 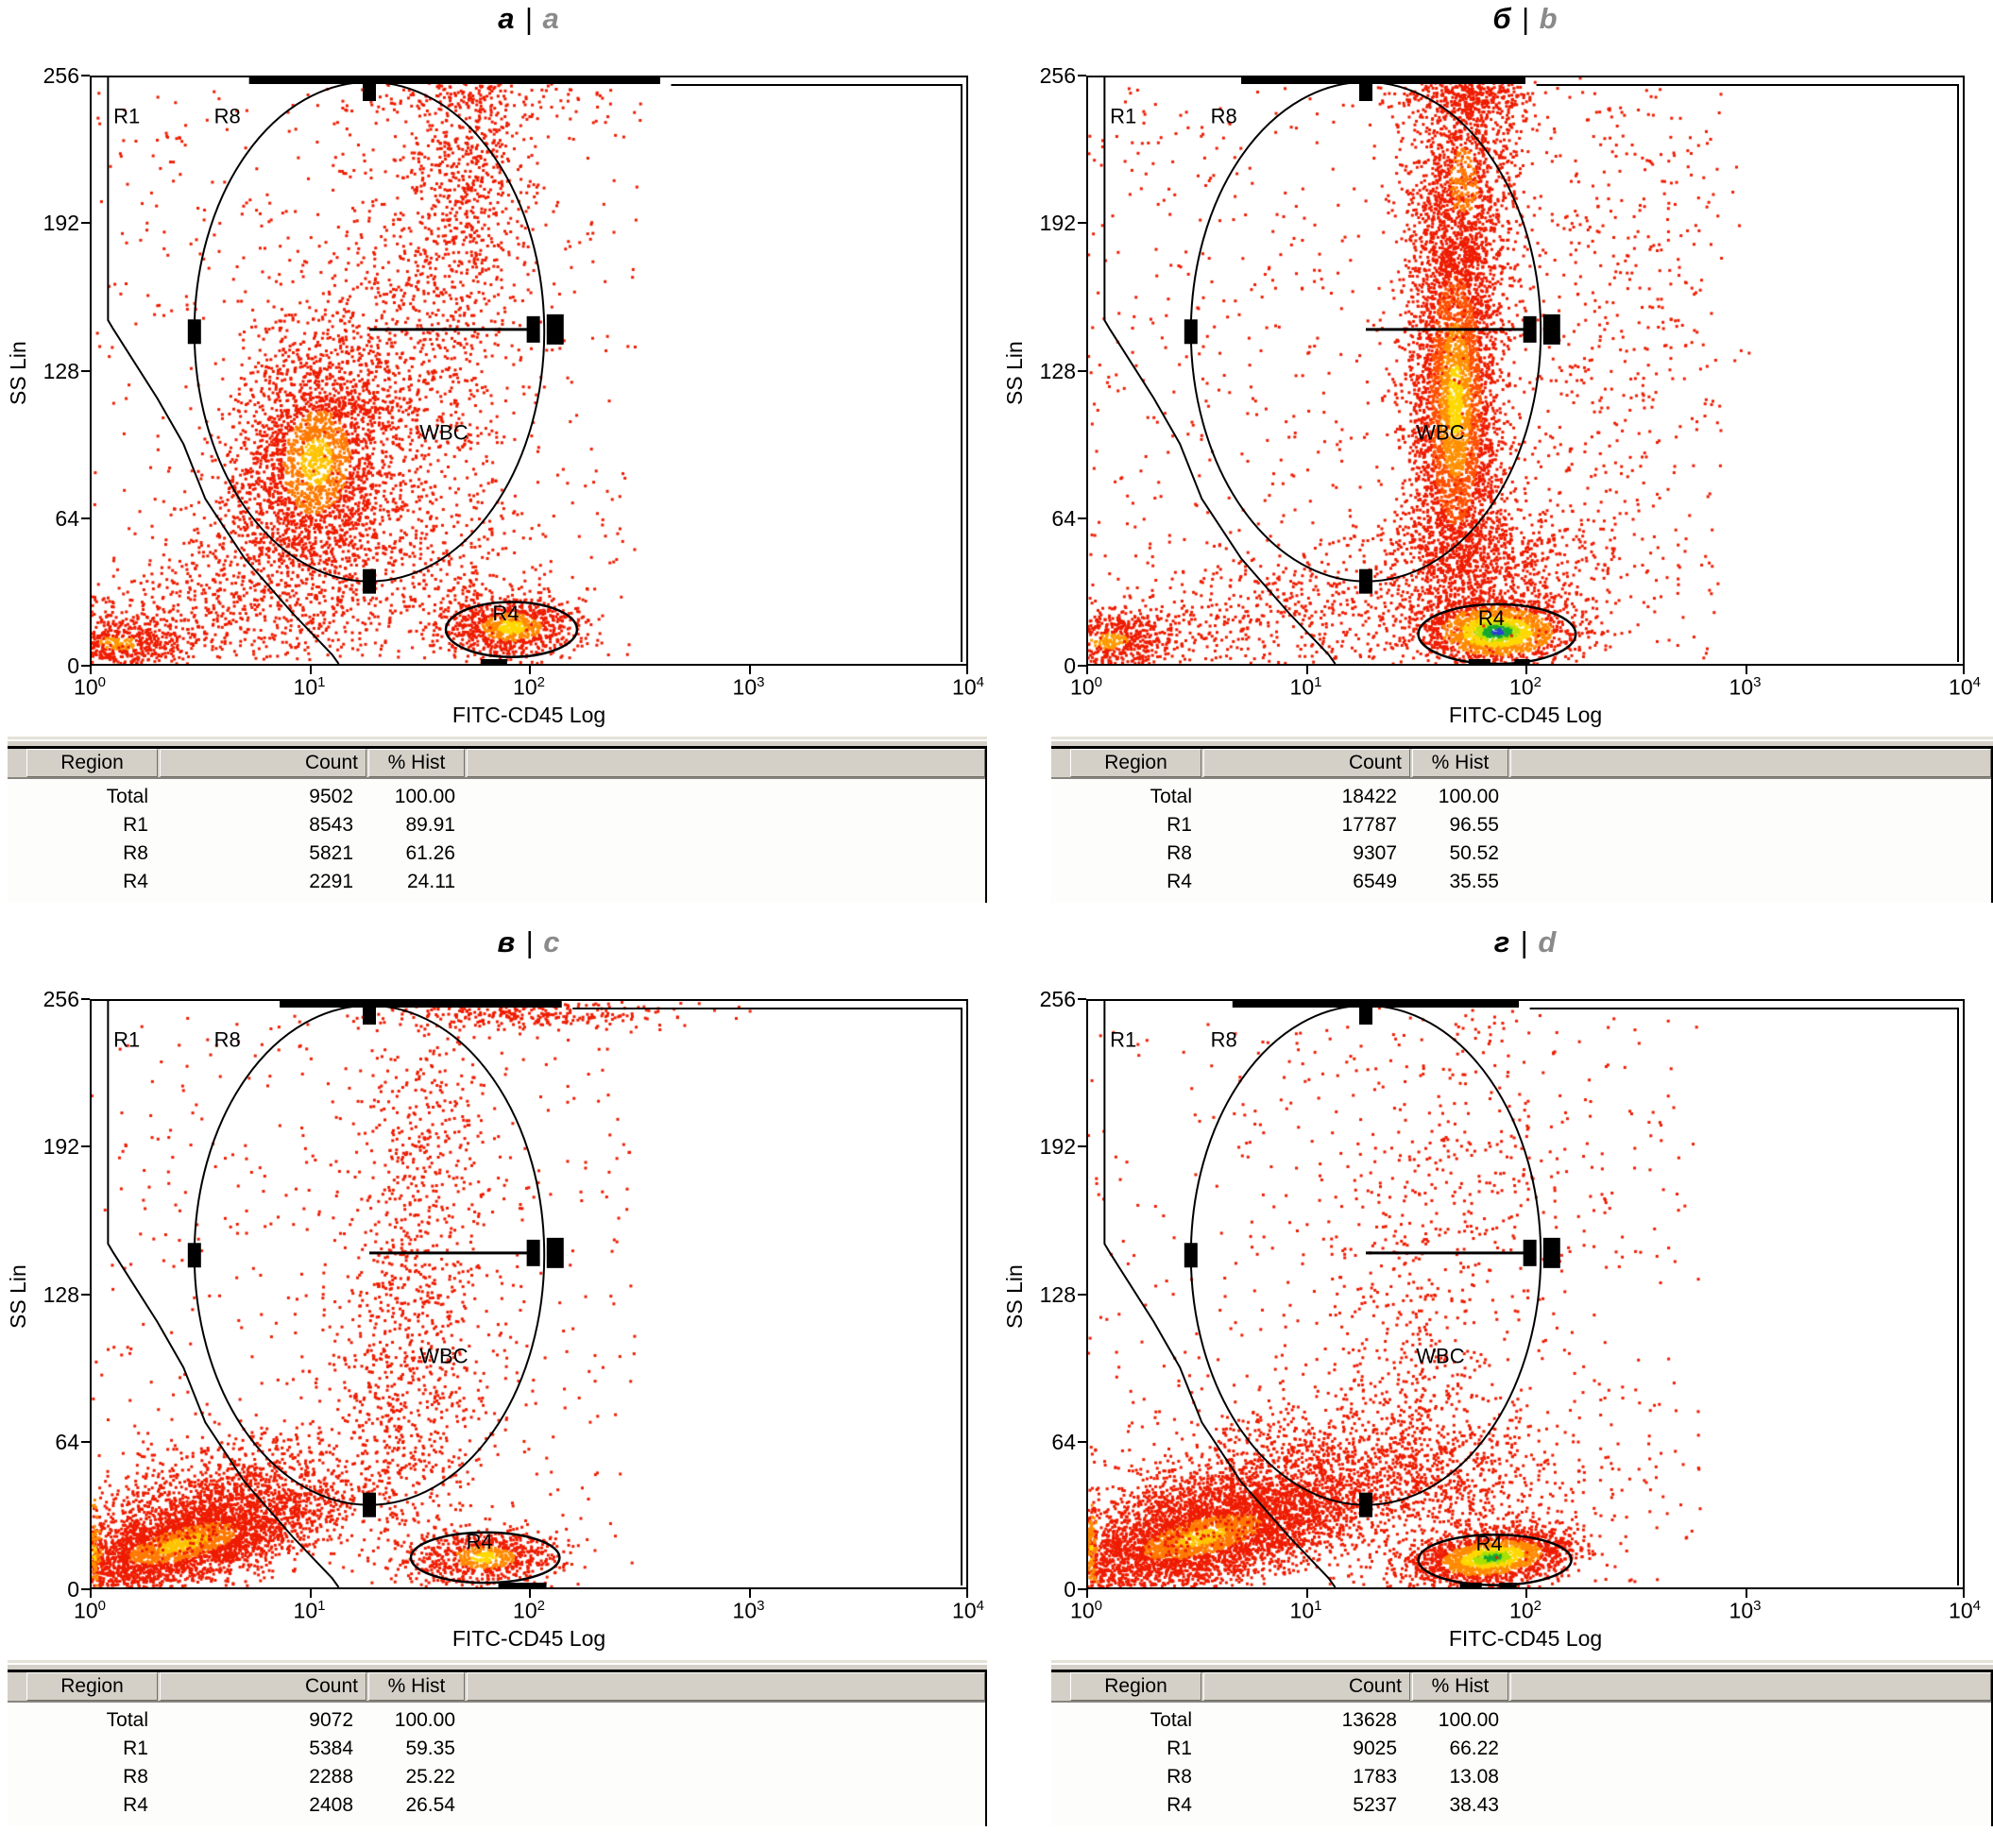 I want to click on pct-cell: 66.22, so click(x=1474, y=1748).